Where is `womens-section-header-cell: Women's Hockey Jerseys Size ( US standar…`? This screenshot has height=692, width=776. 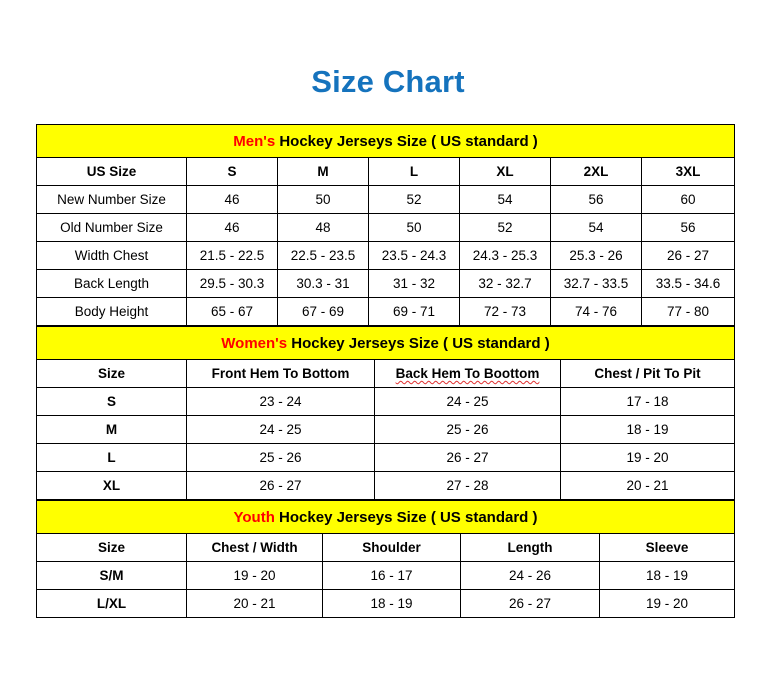 womens-section-header-cell: Women's Hockey Jerseys Size ( US standar… is located at coordinates (385, 343).